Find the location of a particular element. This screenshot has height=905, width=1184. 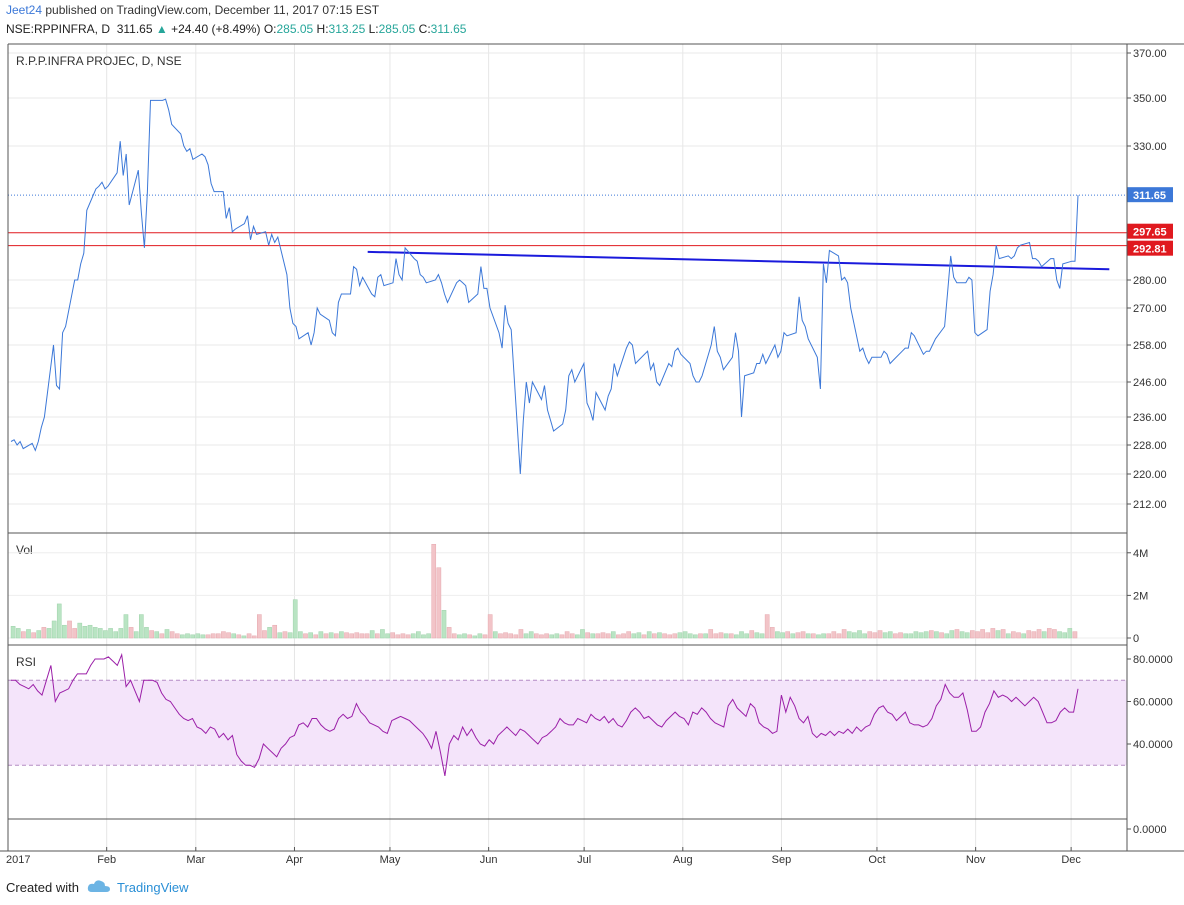

price-tick-label: 330.00 is located at coordinates (1150, 147).